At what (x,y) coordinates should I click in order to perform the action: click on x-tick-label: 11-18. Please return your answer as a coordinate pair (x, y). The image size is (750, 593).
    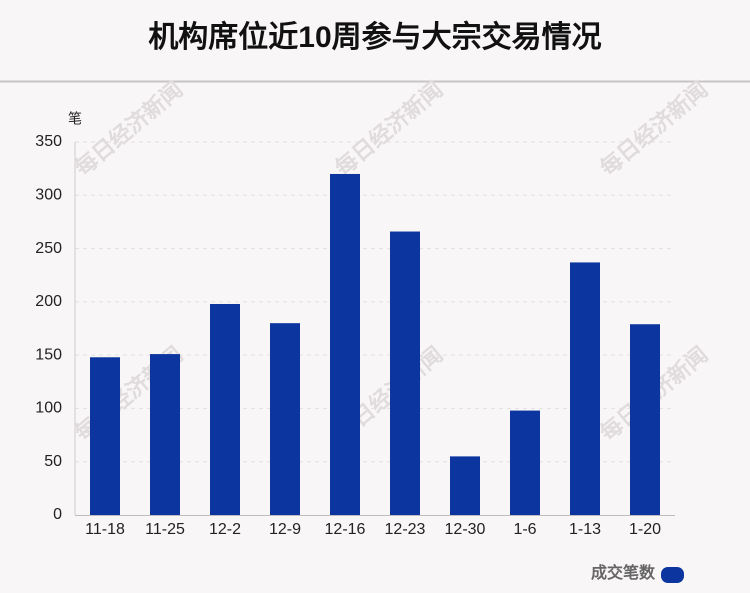
    Looking at the image, I should click on (105, 529).